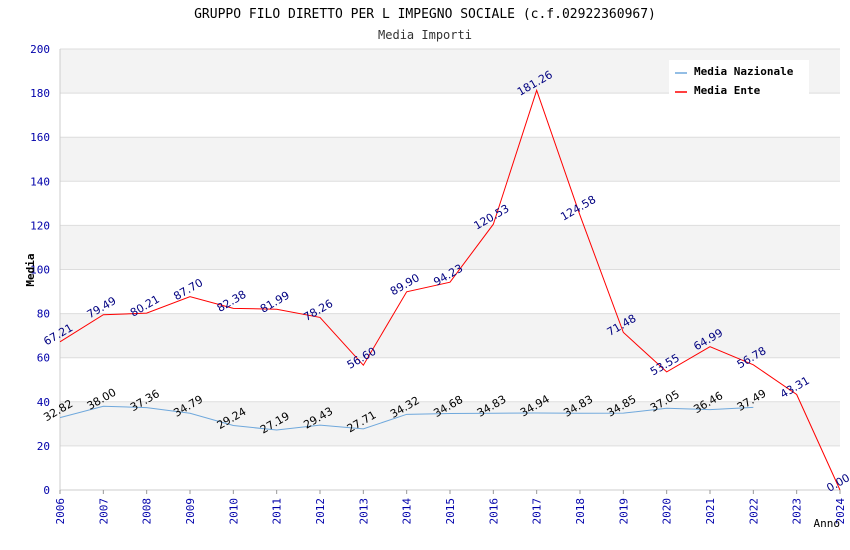 The width and height of the screenshot is (850, 550). Describe the element at coordinates (797, 511) in the screenshot. I see `x-tick-label: 2023` at that location.